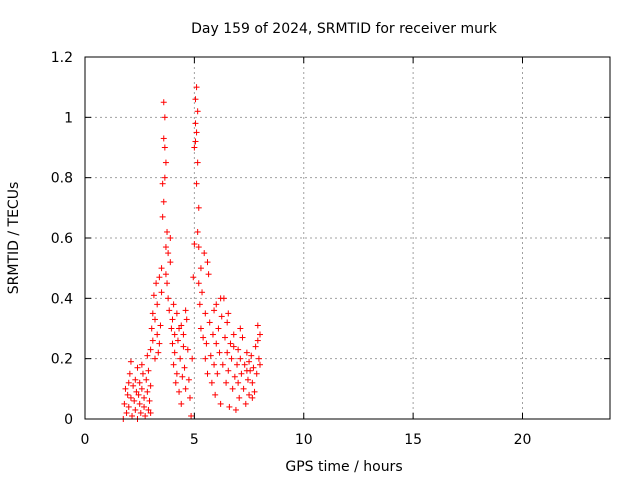  Describe the element at coordinates (62, 239) in the screenshot. I see `y-tick-label: 0.6` at that location.